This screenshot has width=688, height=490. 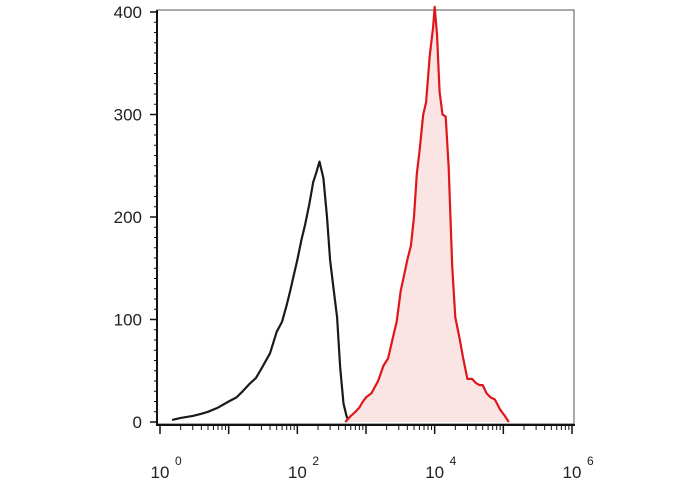 What do you see at coordinates (128, 12) in the screenshot?
I see `y-tick-label: 400` at bounding box center [128, 12].